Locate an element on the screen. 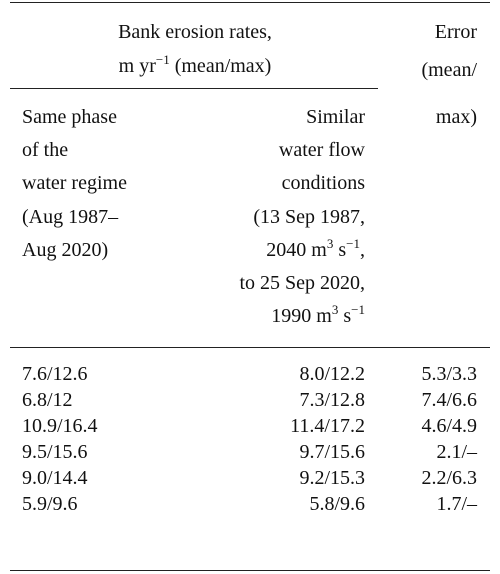 The height and width of the screenshot is (574, 500). text-run: Same phase is located at coordinates (69, 117).